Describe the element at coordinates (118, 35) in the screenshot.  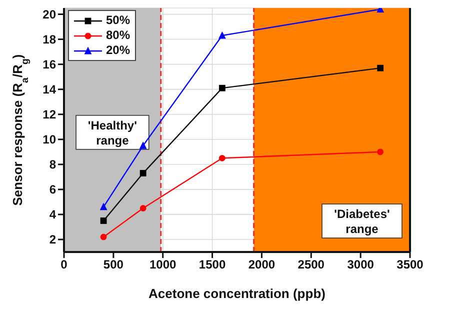
I see `legend-label: 80%` at that location.